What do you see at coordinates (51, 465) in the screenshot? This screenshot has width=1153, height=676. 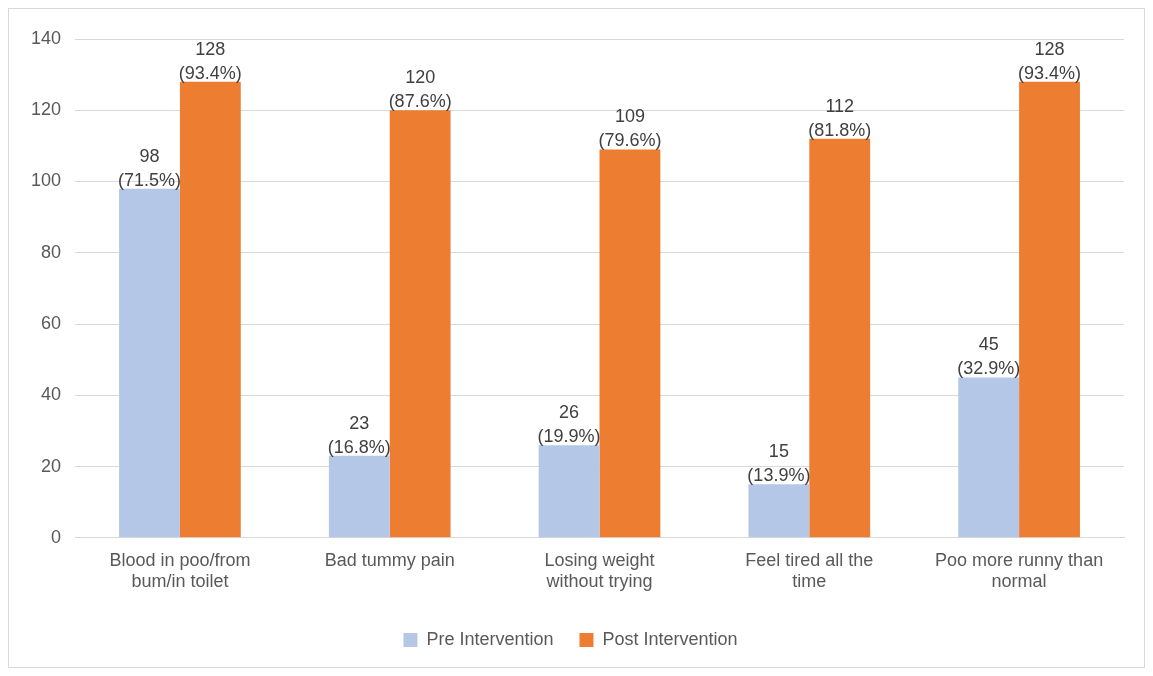 I see `y-tick-label: 20` at bounding box center [51, 465].